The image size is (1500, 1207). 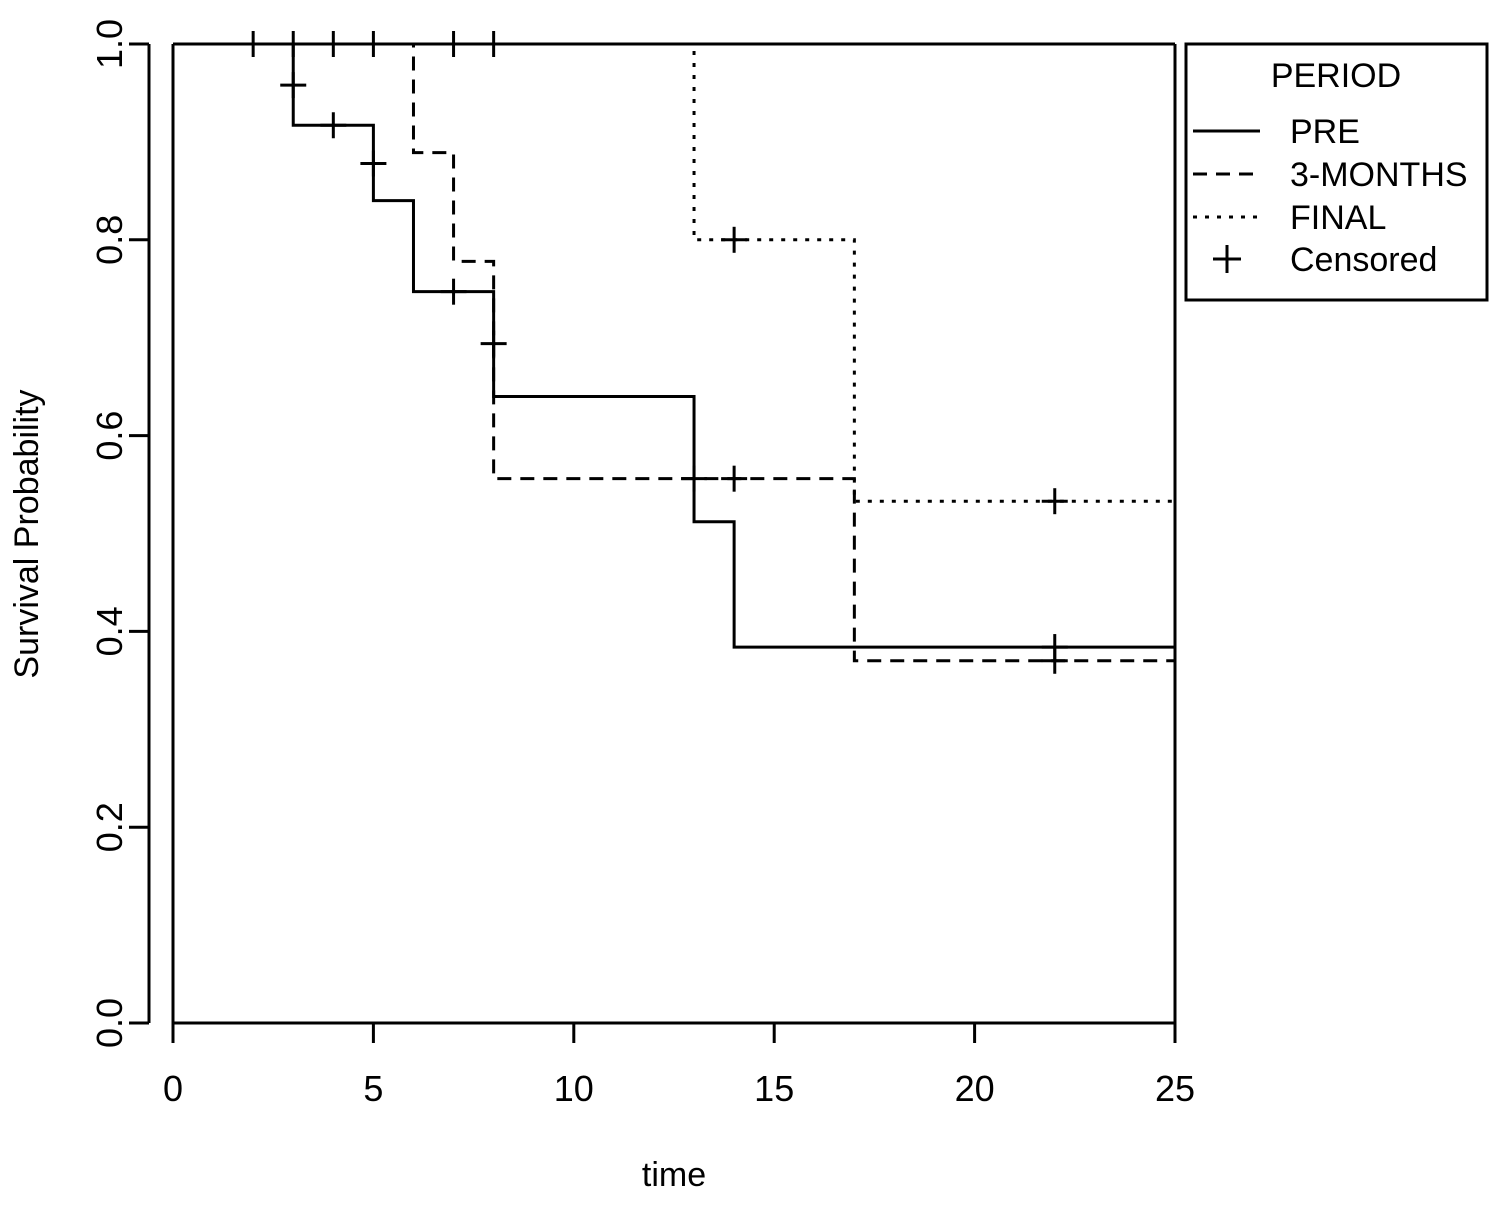 What do you see at coordinates (774, 1088) in the screenshot?
I see `x-tick-label: 15` at bounding box center [774, 1088].